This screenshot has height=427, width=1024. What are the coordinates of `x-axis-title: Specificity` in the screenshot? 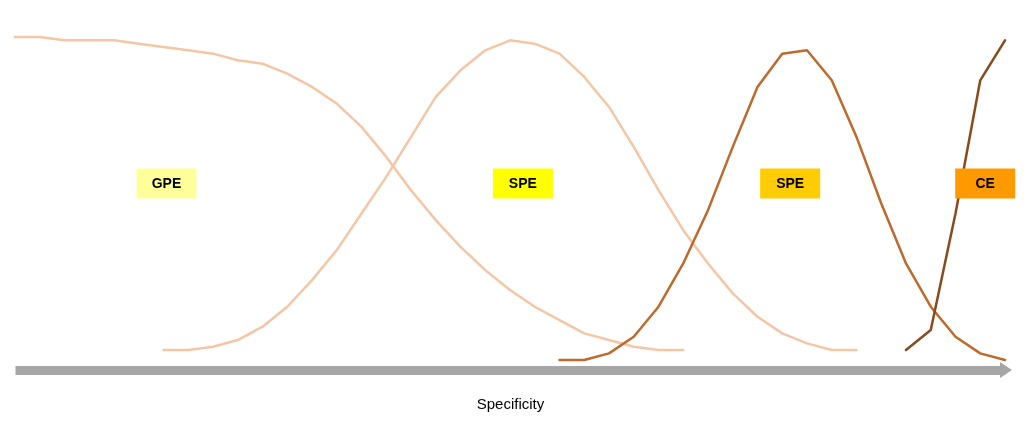 It's located at (510, 403).